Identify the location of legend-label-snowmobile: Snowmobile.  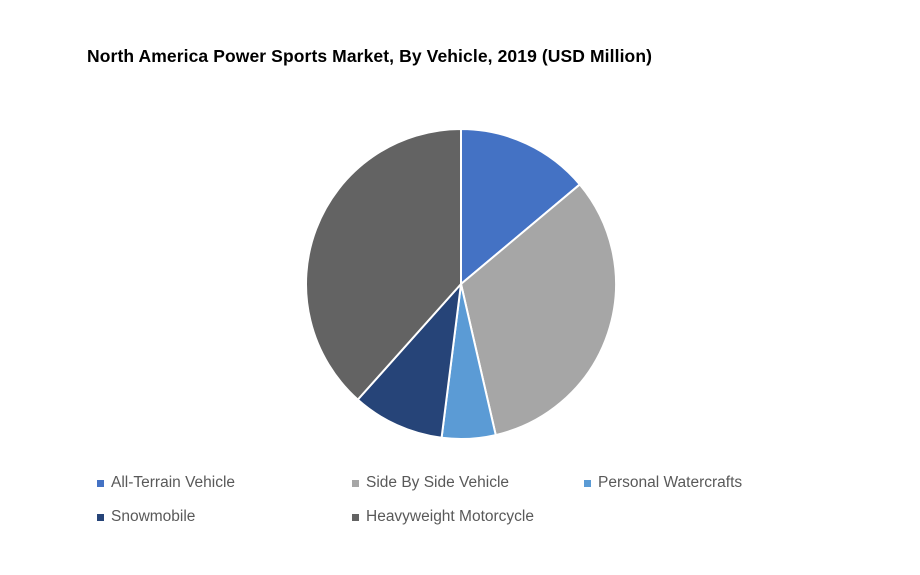
(153, 516).